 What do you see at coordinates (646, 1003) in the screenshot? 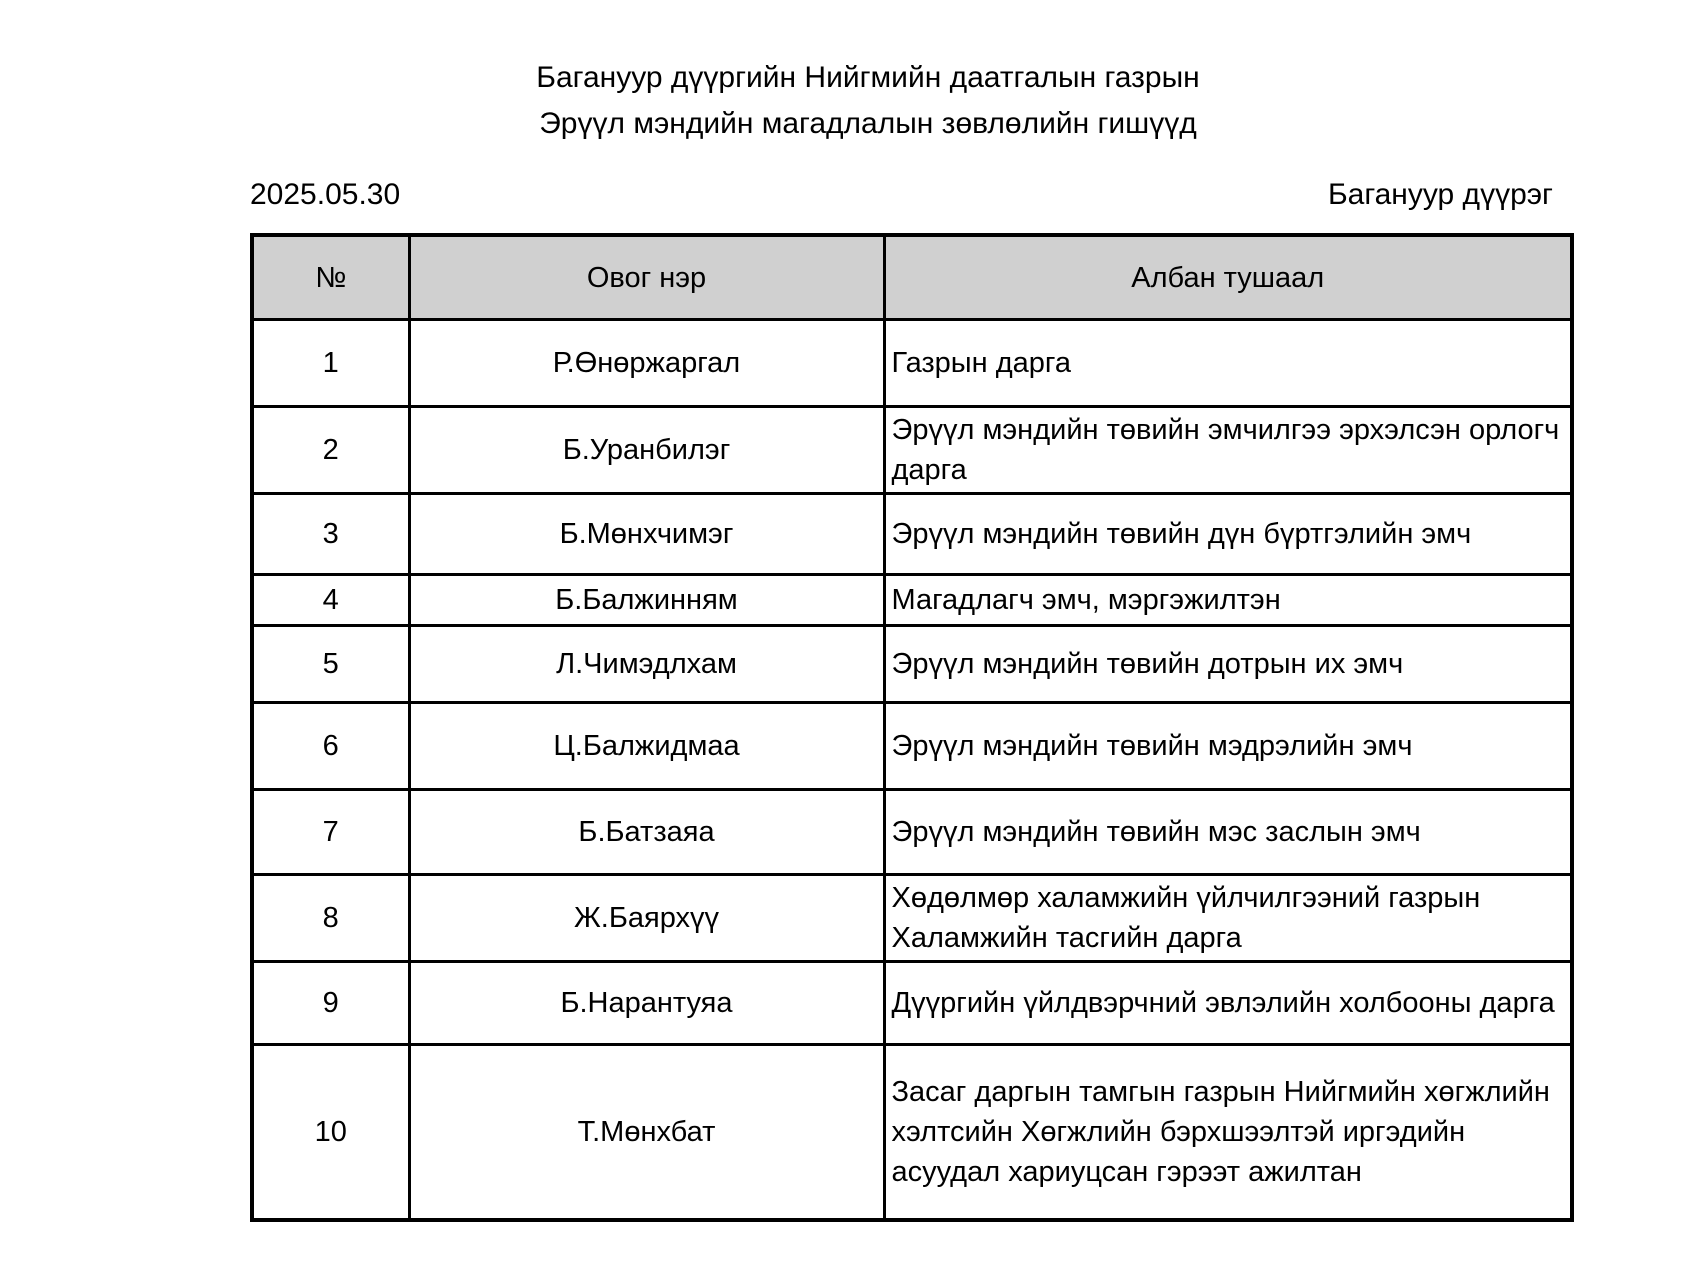
I see `cell-name: Б.Нарантуяа` at bounding box center [646, 1003].